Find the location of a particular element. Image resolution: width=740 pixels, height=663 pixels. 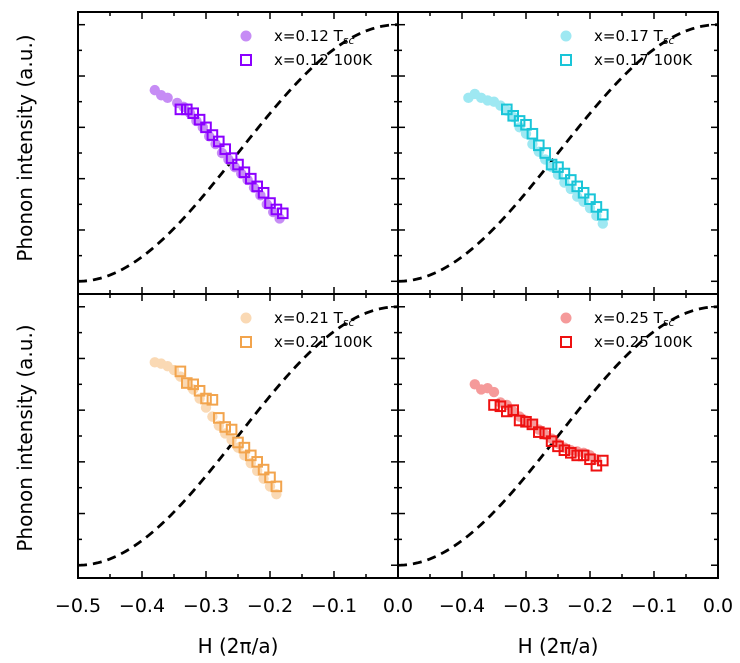

legend: x=0.12 Tsc x=0.12 100K is located at coordinates (306, 48).